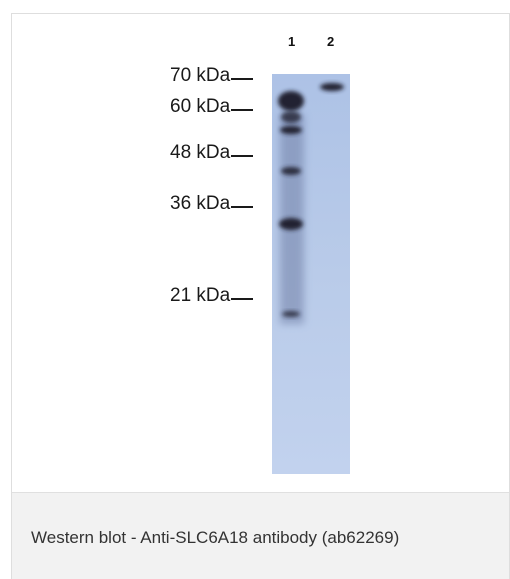 The height and width of the screenshot is (579, 510). I want to click on marker-label: 70 kDa, so click(200, 75).